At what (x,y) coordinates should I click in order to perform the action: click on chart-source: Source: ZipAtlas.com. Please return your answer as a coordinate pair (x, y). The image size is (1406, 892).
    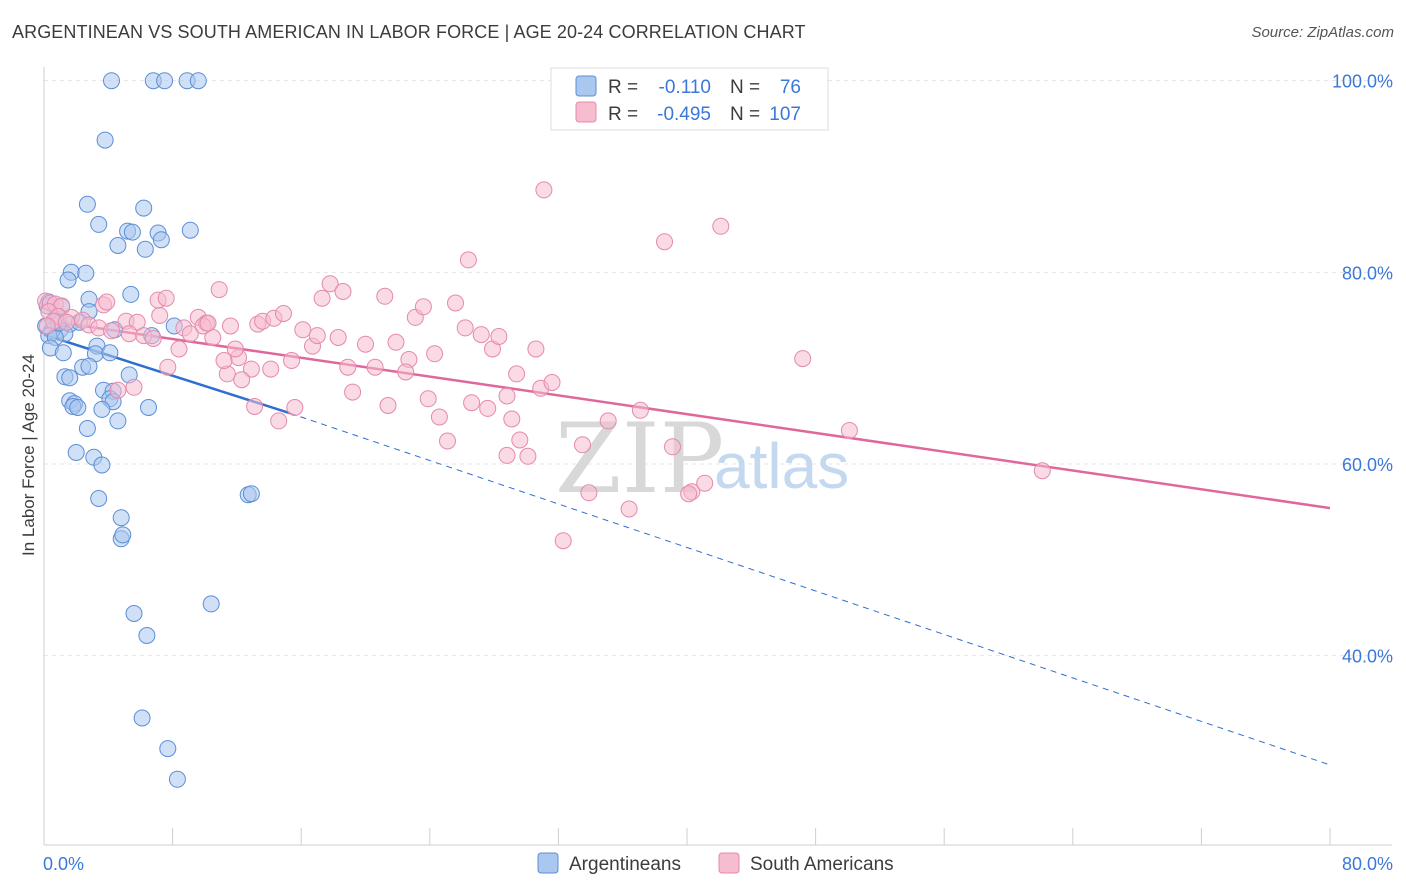
    Looking at the image, I should click on (1322, 32).